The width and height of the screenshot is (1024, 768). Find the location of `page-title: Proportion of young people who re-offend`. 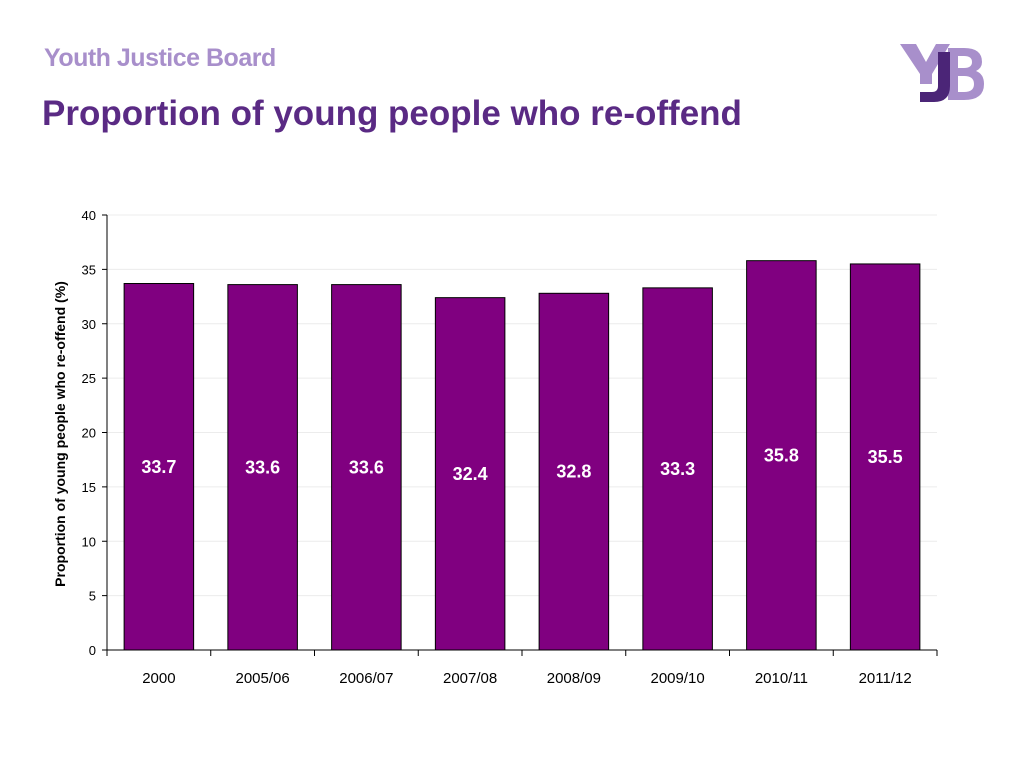

page-title: Proportion of young people who re-offend is located at coordinates (392, 113).